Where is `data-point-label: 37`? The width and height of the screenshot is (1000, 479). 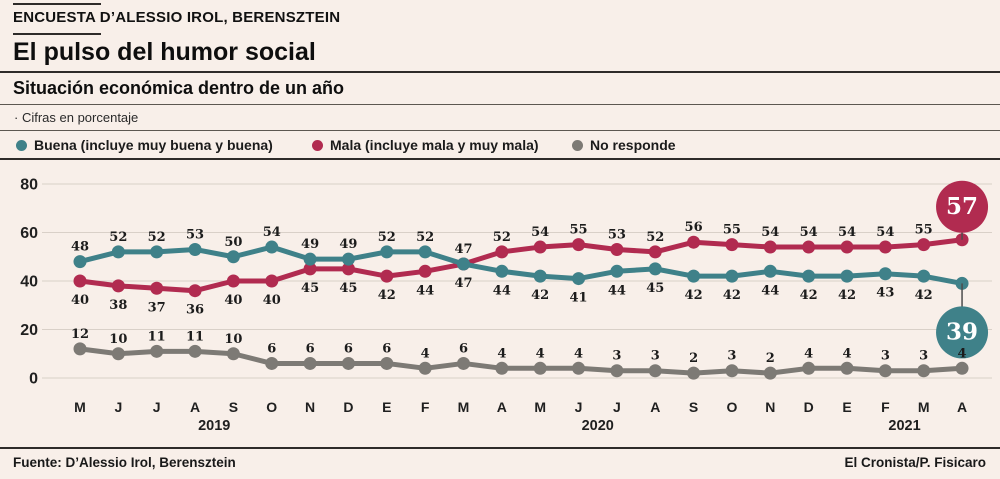
data-point-label: 37 is located at coordinates (157, 307).